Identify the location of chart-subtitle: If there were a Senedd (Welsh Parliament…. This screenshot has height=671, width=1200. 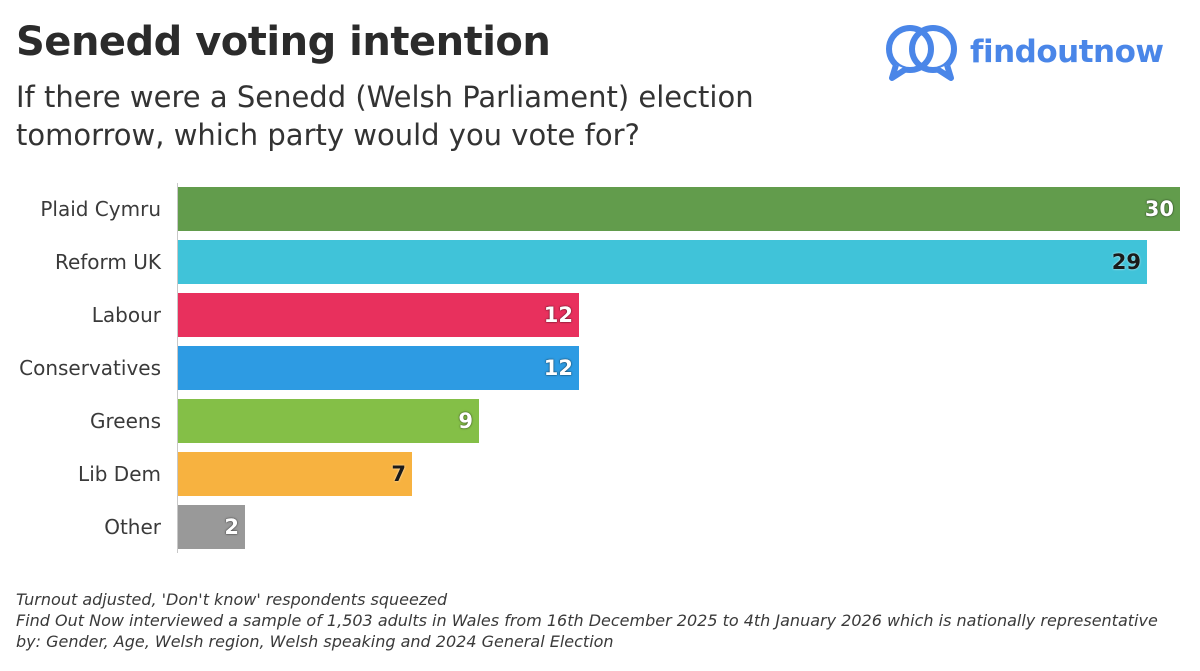
(385, 116).